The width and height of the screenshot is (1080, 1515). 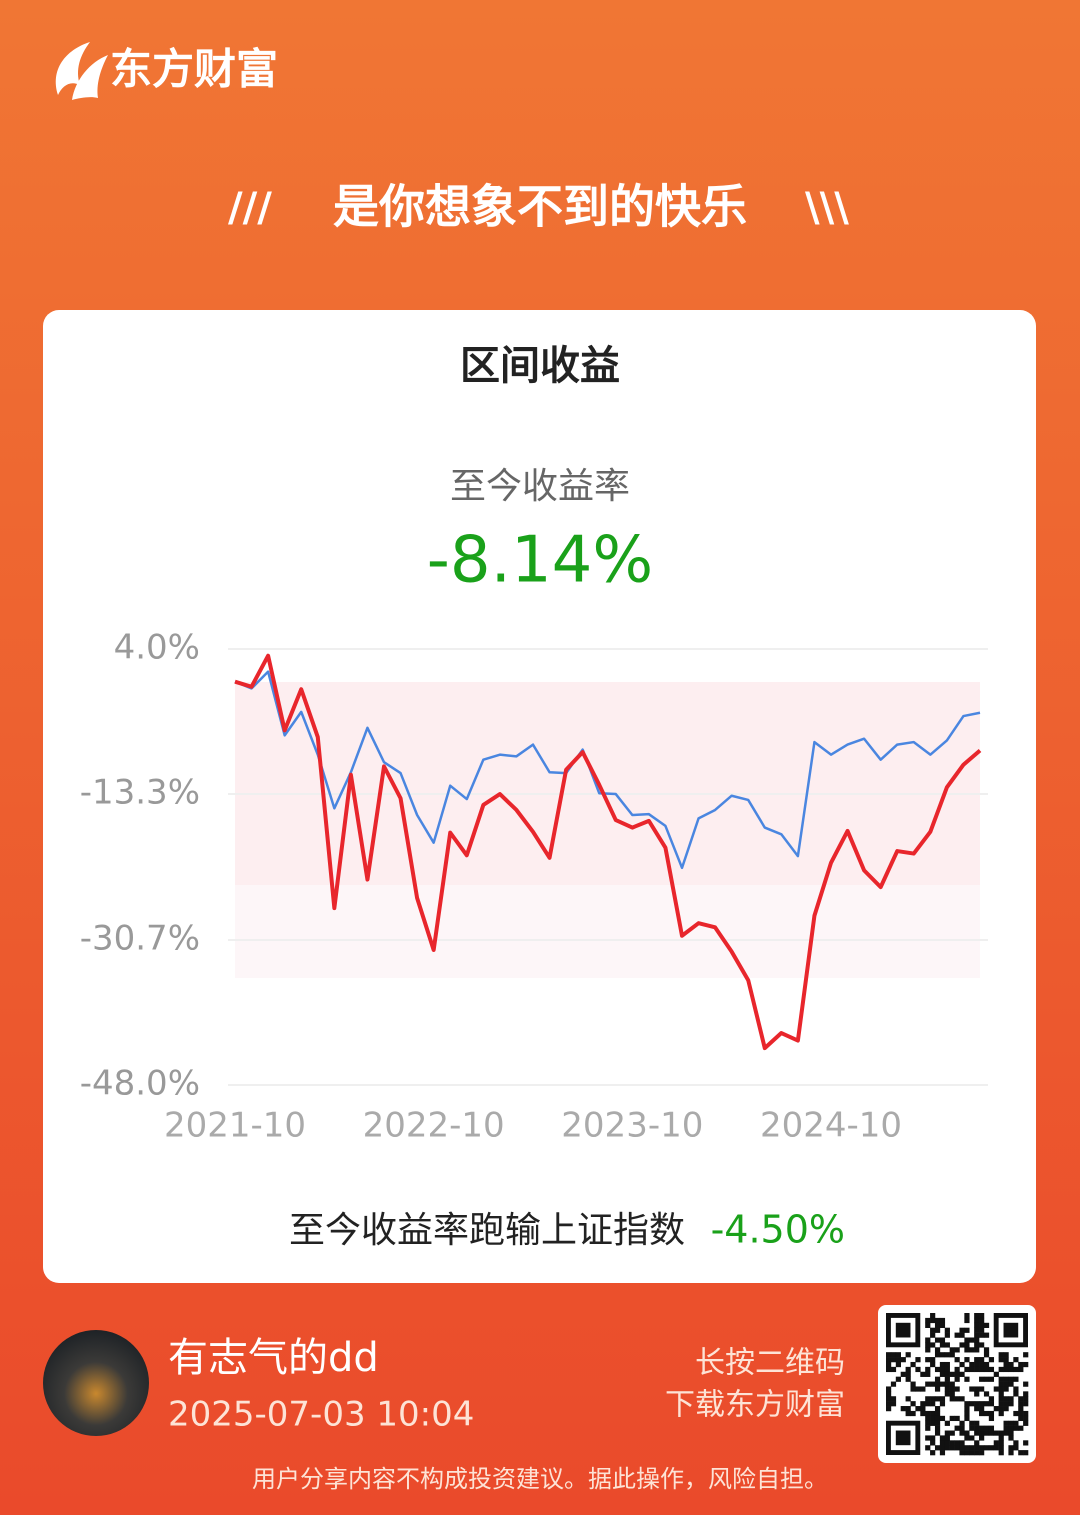 I want to click on avatar, so click(x=96, y=1383).